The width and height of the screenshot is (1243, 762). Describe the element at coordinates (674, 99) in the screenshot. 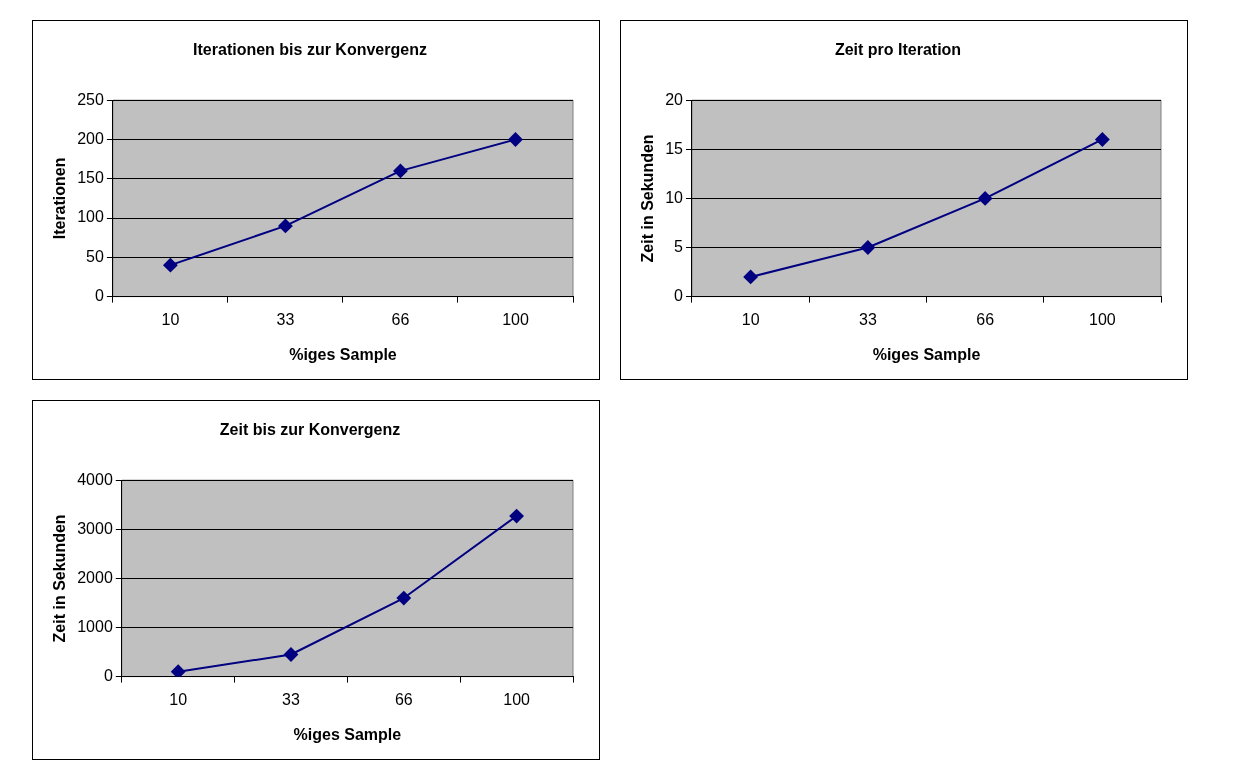

I see `y-tick-label: 20` at that location.